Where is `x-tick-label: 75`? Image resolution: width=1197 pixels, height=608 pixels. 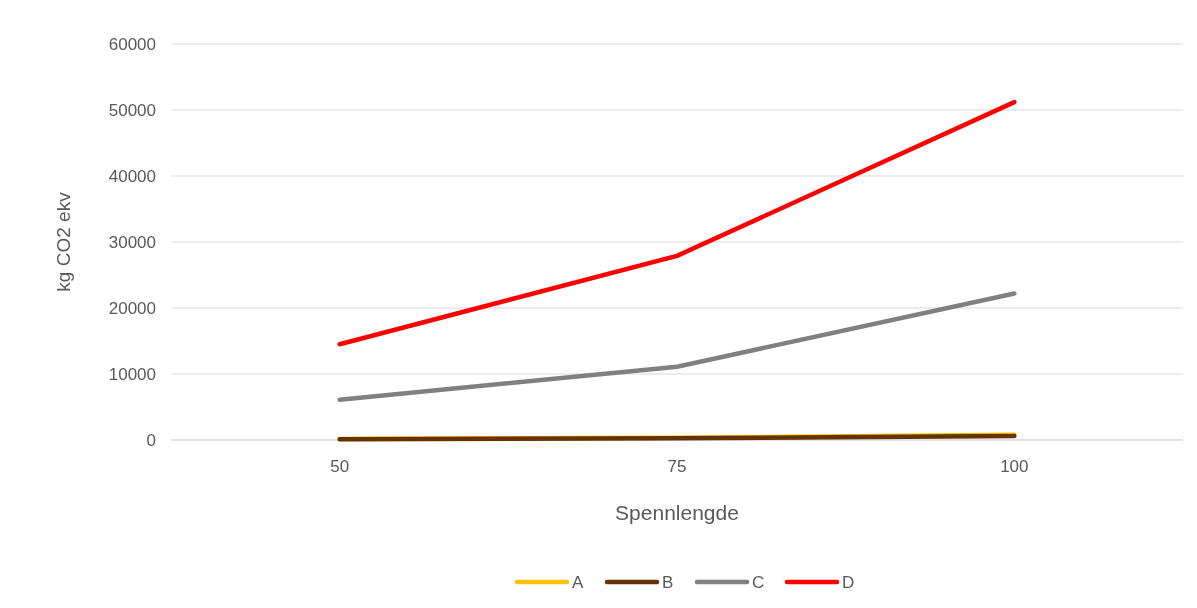 x-tick-label: 75 is located at coordinates (677, 466).